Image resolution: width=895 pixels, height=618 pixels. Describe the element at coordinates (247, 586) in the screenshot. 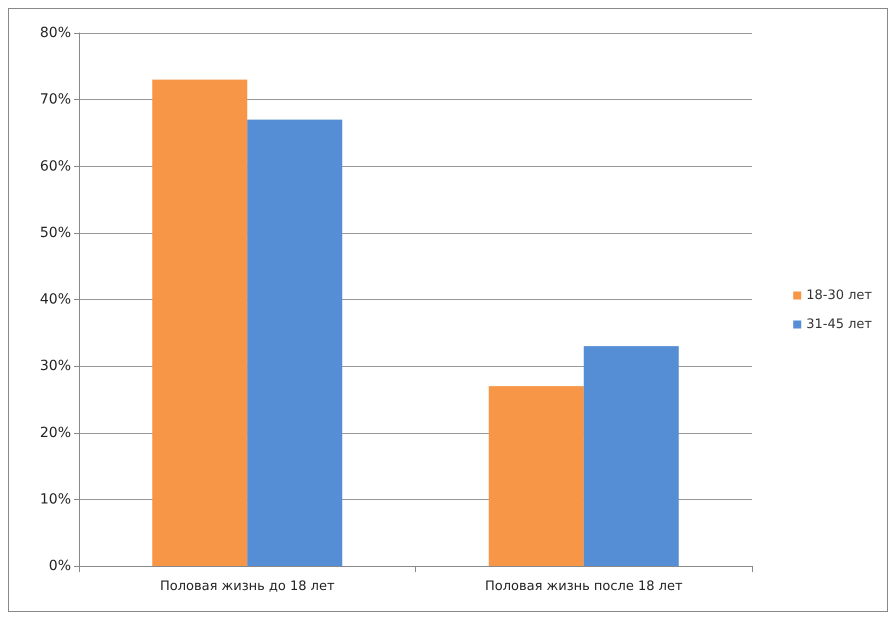

I see `x-tick-label: Половая жизнь до 18 лет` at that location.